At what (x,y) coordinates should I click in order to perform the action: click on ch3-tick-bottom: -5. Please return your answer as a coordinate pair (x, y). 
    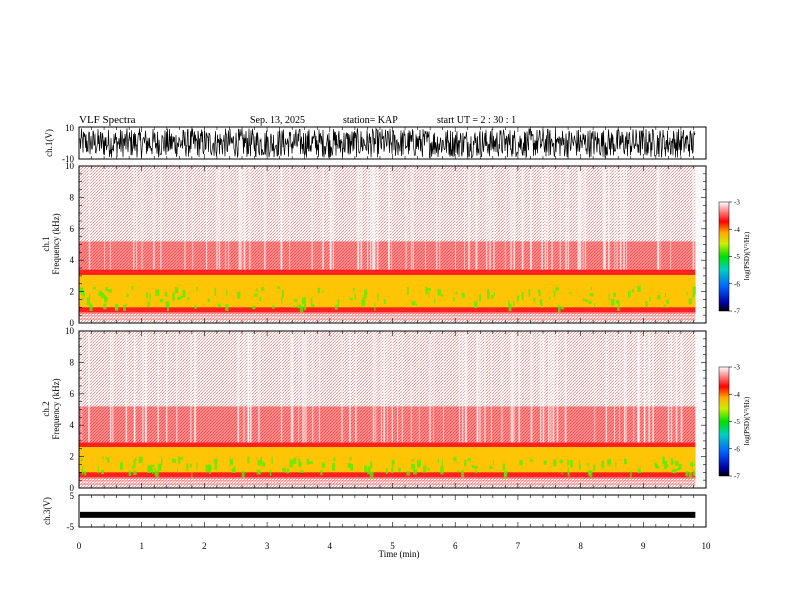
    Looking at the image, I should click on (71, 527).